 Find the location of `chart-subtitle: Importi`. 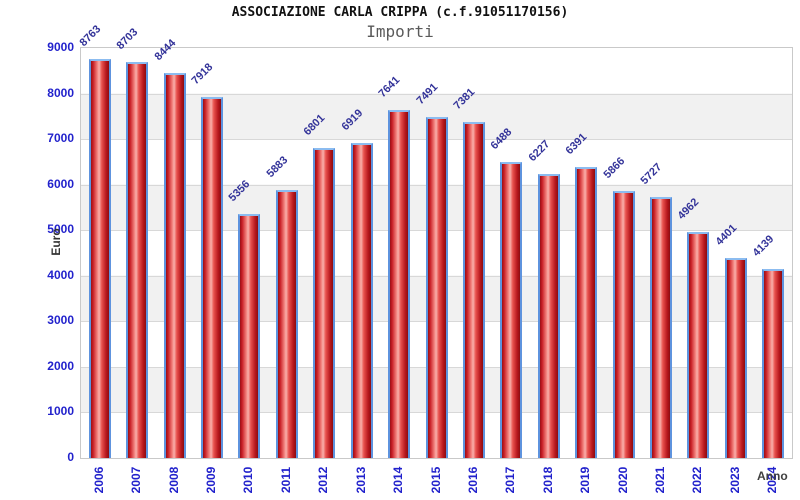

chart-subtitle: Importi is located at coordinates (400, 31).